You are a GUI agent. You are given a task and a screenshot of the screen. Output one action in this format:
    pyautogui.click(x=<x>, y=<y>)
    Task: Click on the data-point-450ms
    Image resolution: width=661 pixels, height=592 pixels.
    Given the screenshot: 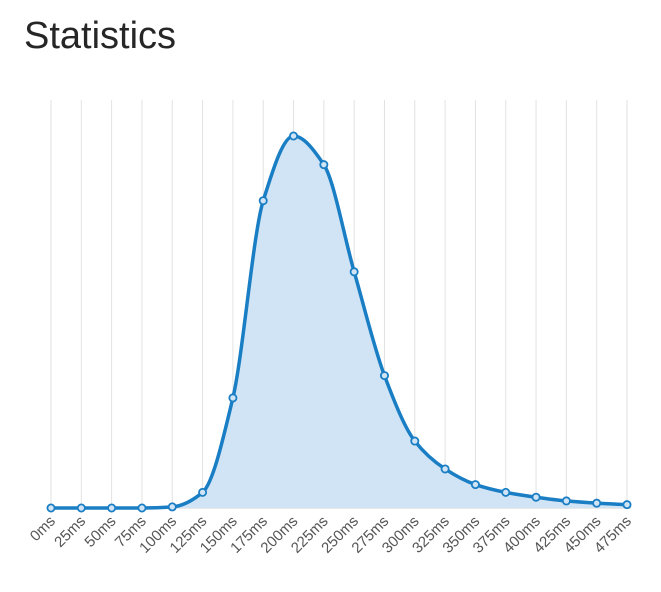 What is the action you would take?
    pyautogui.click(x=597, y=503)
    